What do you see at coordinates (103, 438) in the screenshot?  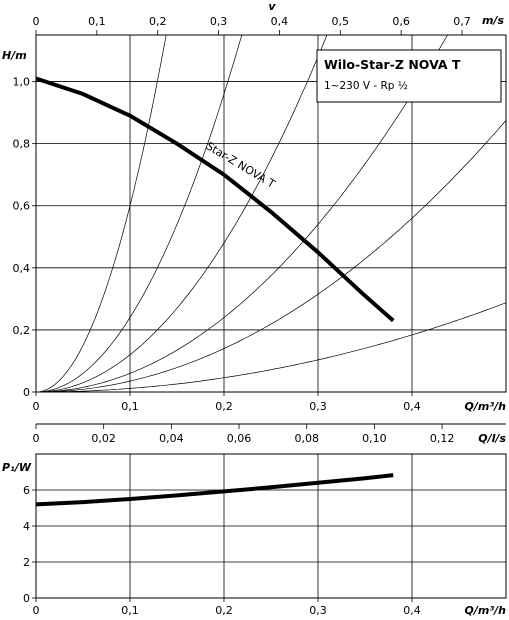 I see `flow-ls-tick-label: 0,02` at bounding box center [103, 438].